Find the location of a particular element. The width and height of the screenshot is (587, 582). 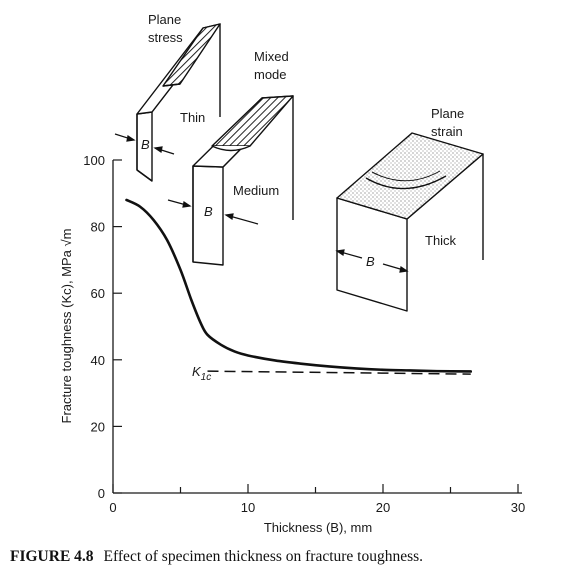

x-tick-label: 0 is located at coordinates (112, 507).